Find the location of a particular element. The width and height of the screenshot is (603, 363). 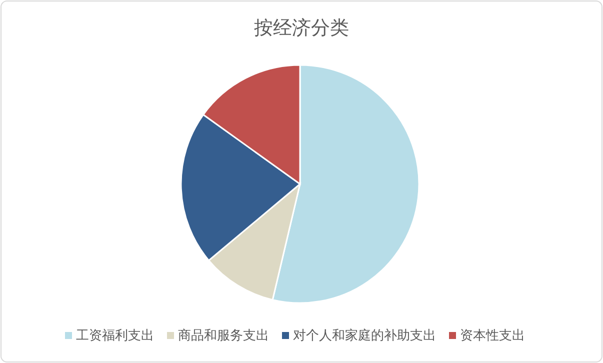

legend-label: 商品和服务支出 is located at coordinates (223, 336).